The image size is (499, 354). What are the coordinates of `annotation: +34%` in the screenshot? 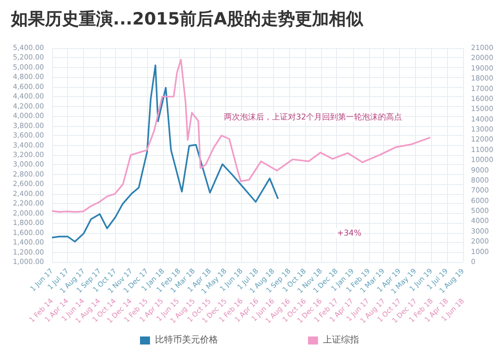 It's located at (349, 233).